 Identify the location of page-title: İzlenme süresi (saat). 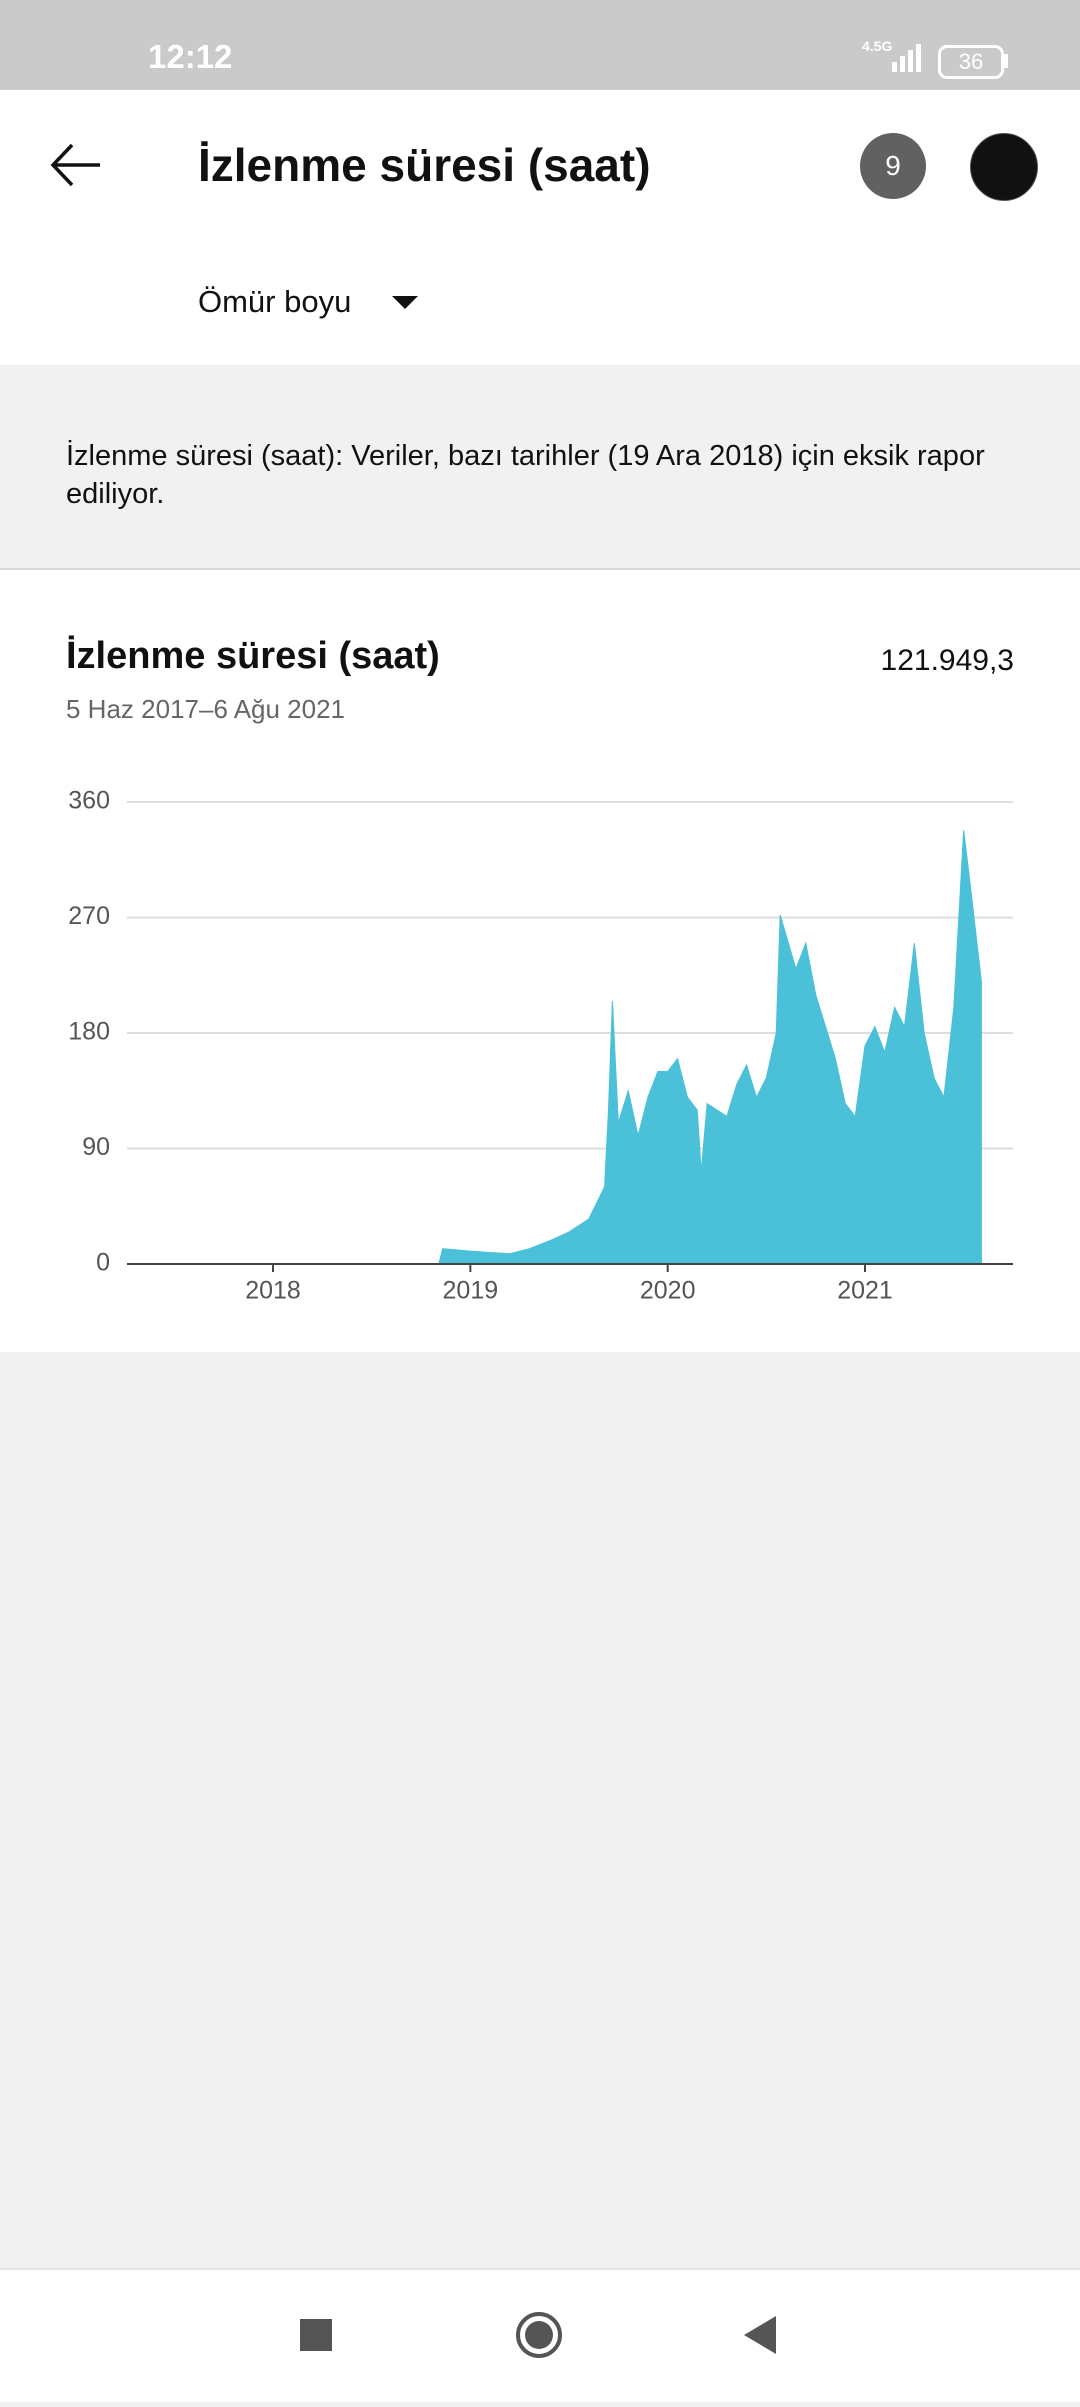
(424, 165).